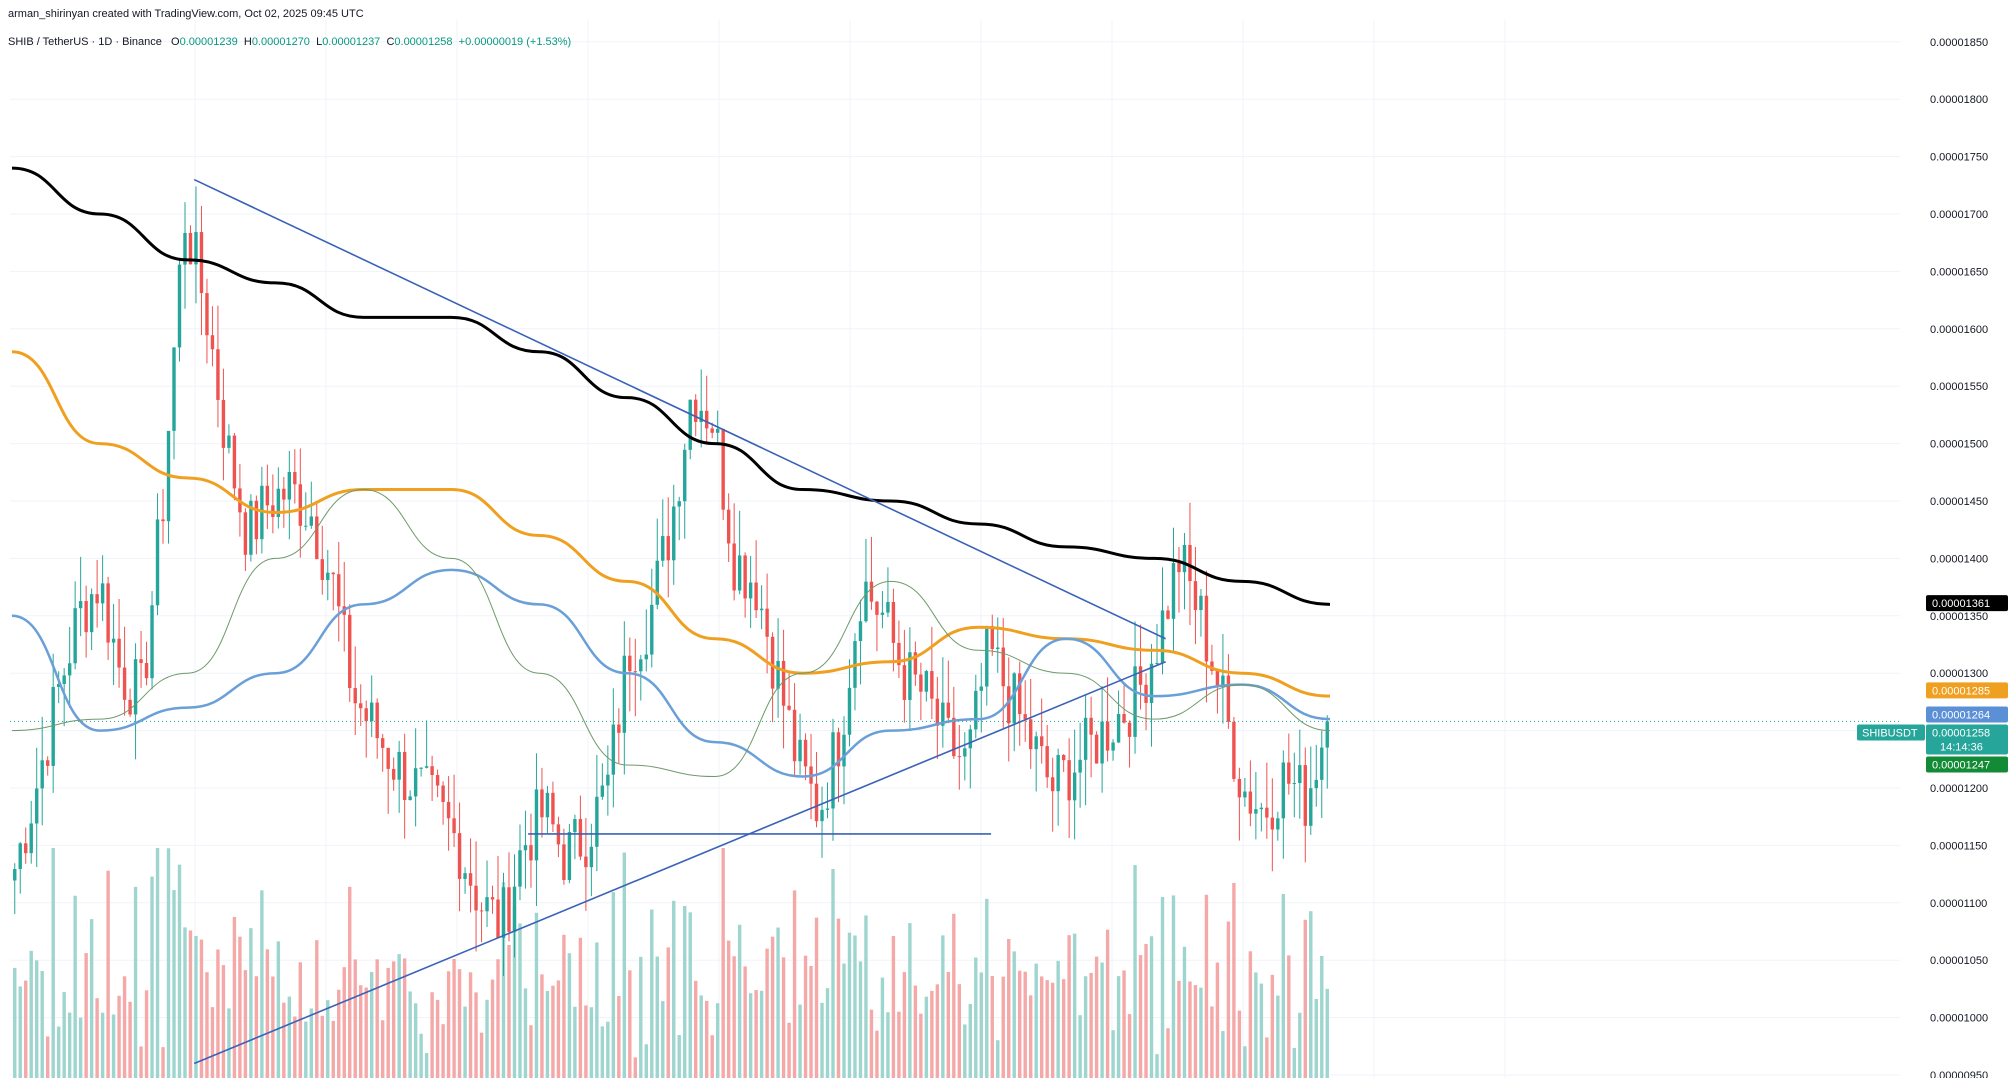  Describe the element at coordinates (319, 42) in the screenshot. I see `low-label: L` at that location.